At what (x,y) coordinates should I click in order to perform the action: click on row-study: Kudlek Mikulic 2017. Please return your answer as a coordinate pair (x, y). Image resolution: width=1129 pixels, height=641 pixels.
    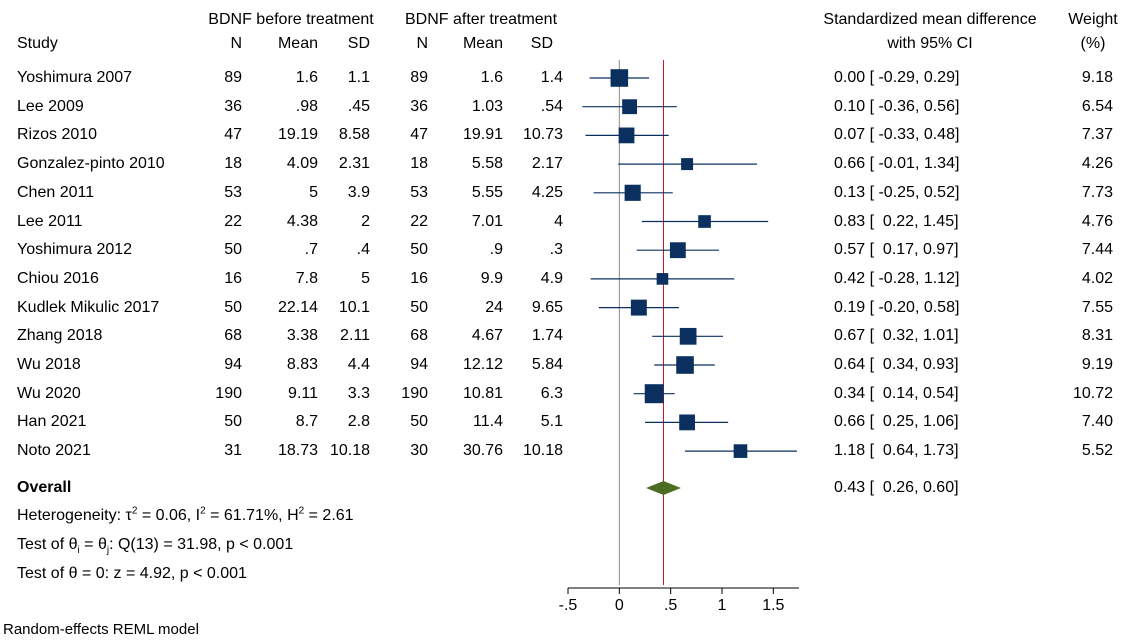
    Looking at the image, I should click on (88, 307).